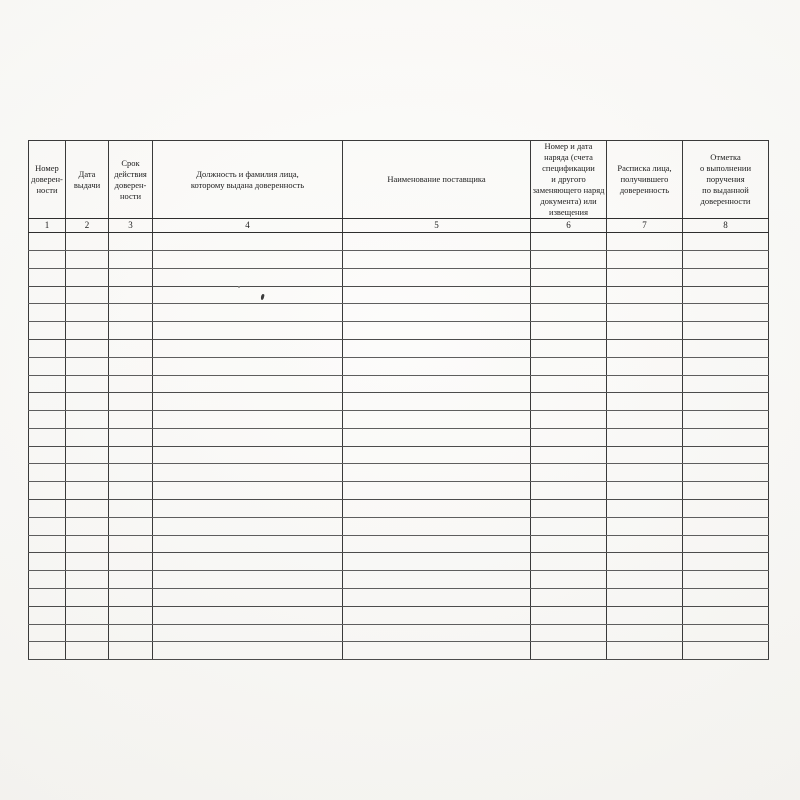  Describe the element at coordinates (725, 226) in the screenshot. I see `index-cell: 8` at that location.